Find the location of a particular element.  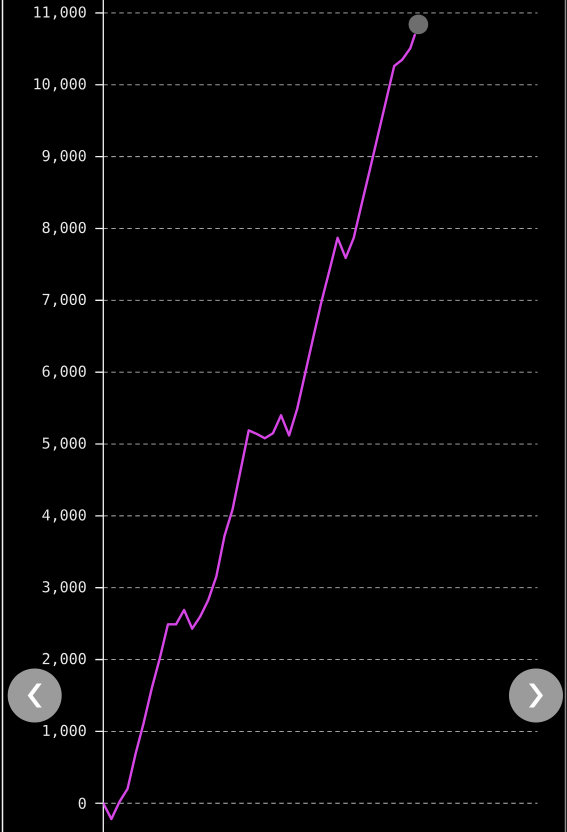

y-tick-label: 0 is located at coordinates (82, 803).